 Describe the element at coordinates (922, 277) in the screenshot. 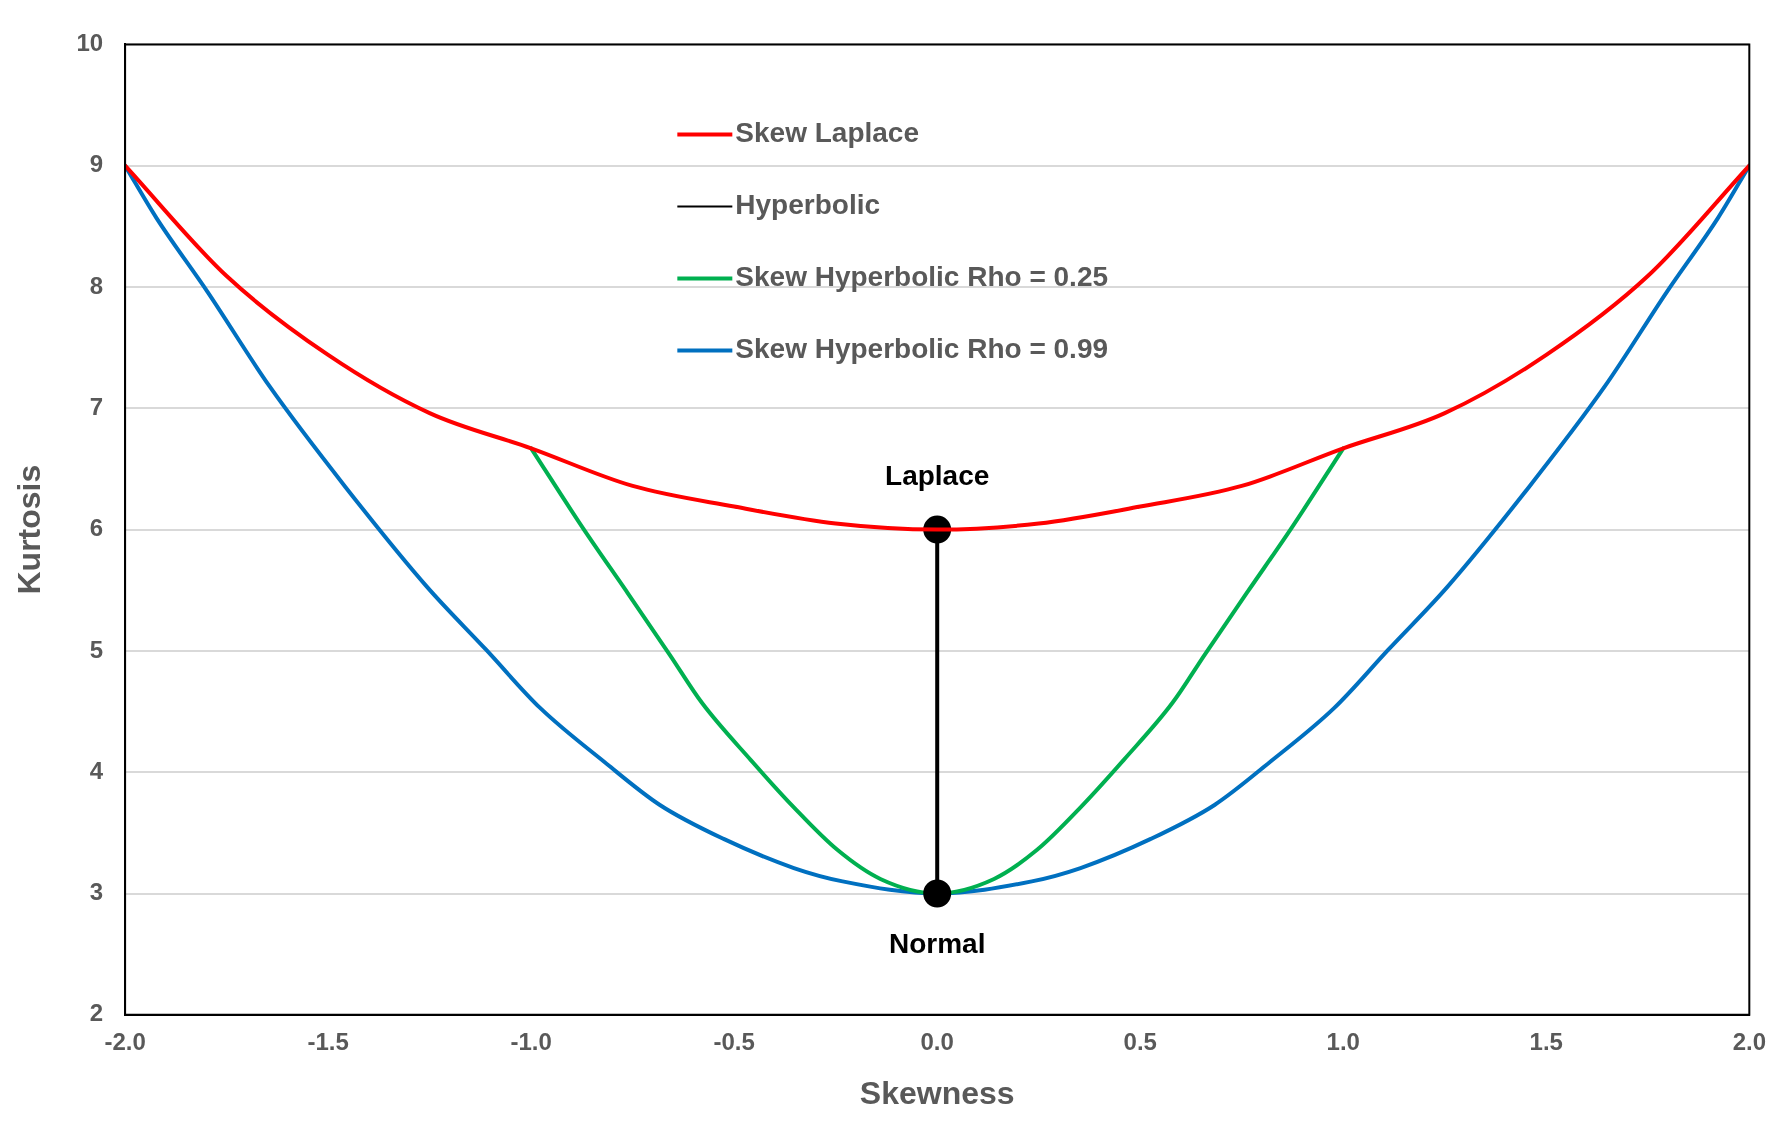

I see `legend-label: Skew Hyperbolic Rho = 0.25` at that location.